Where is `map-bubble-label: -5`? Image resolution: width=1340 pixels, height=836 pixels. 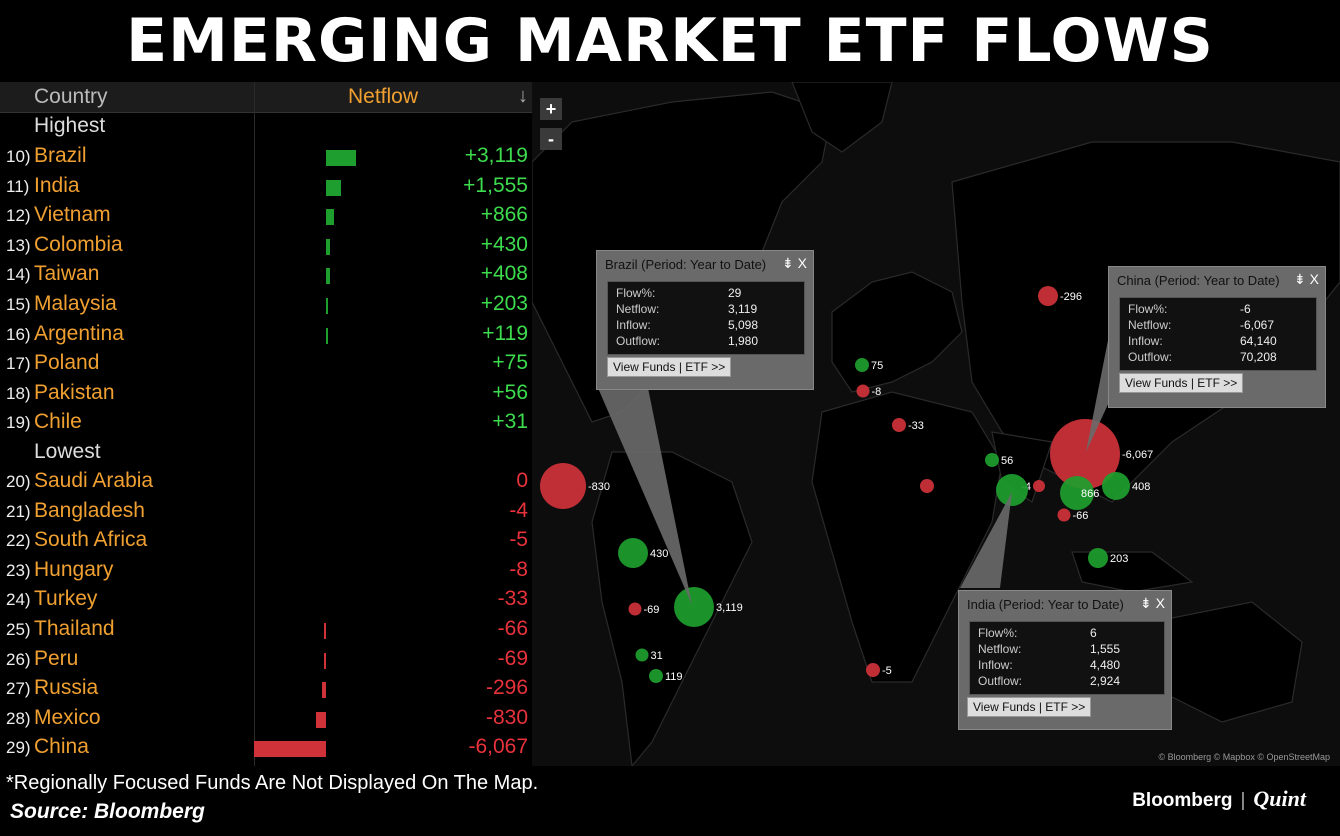
map-bubble-label: -5 is located at coordinates (887, 671).